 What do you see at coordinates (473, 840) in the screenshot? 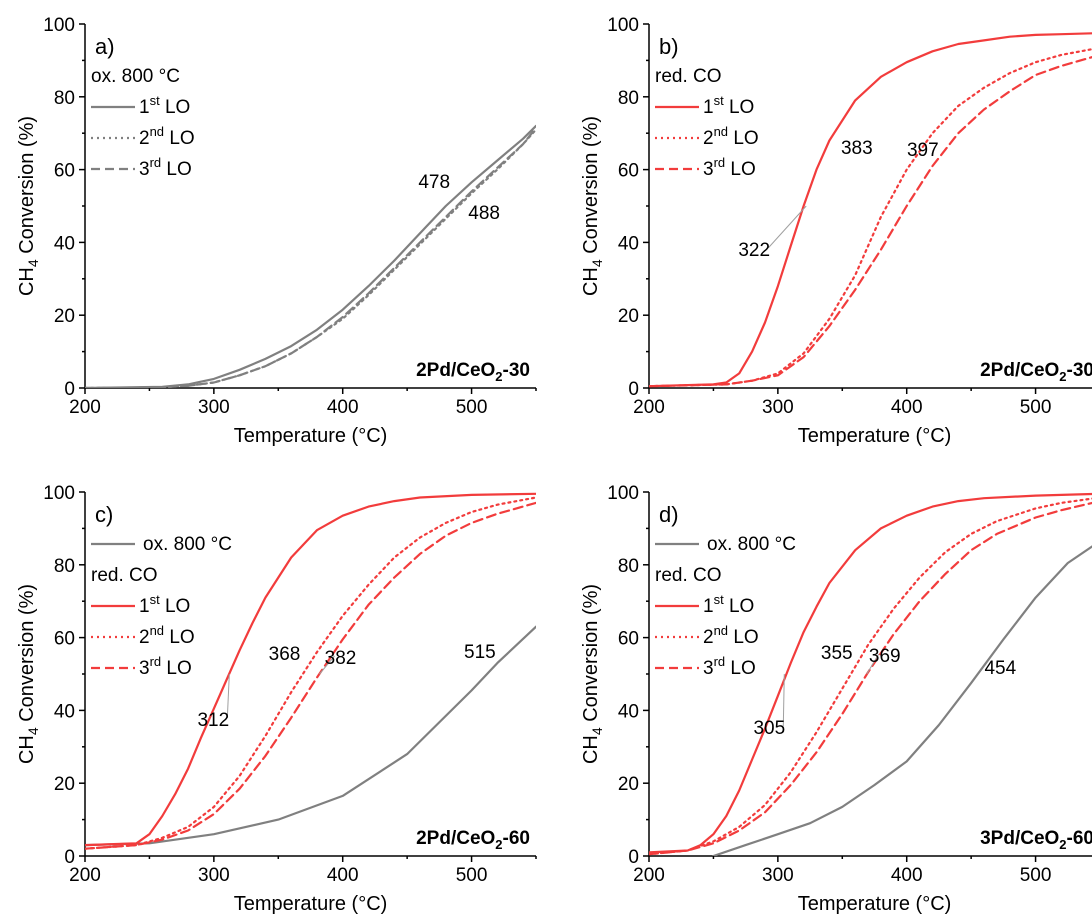
I see `sample-label: 2Pd/CeO2-60` at bounding box center [473, 840].